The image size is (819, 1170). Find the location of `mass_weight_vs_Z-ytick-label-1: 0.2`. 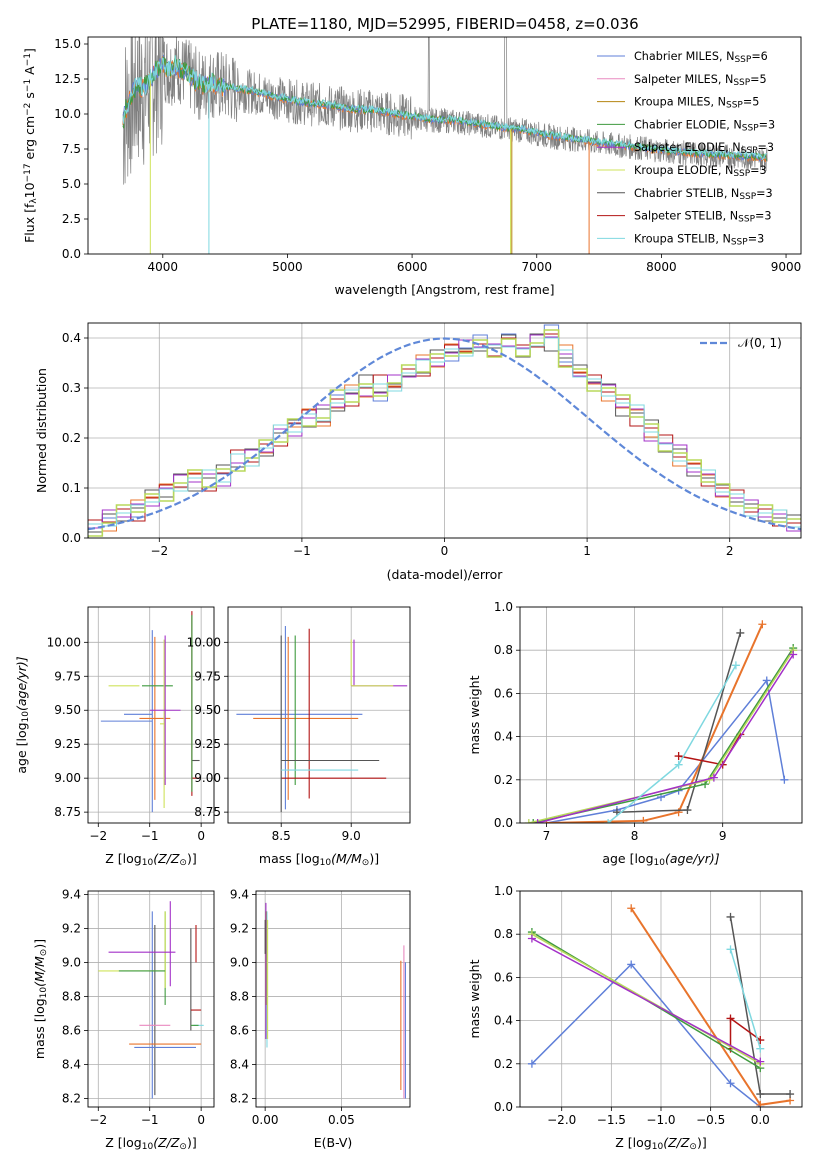

mass_weight_vs_Z-ytick-label-1: 0.2 is located at coordinates (503, 1064).